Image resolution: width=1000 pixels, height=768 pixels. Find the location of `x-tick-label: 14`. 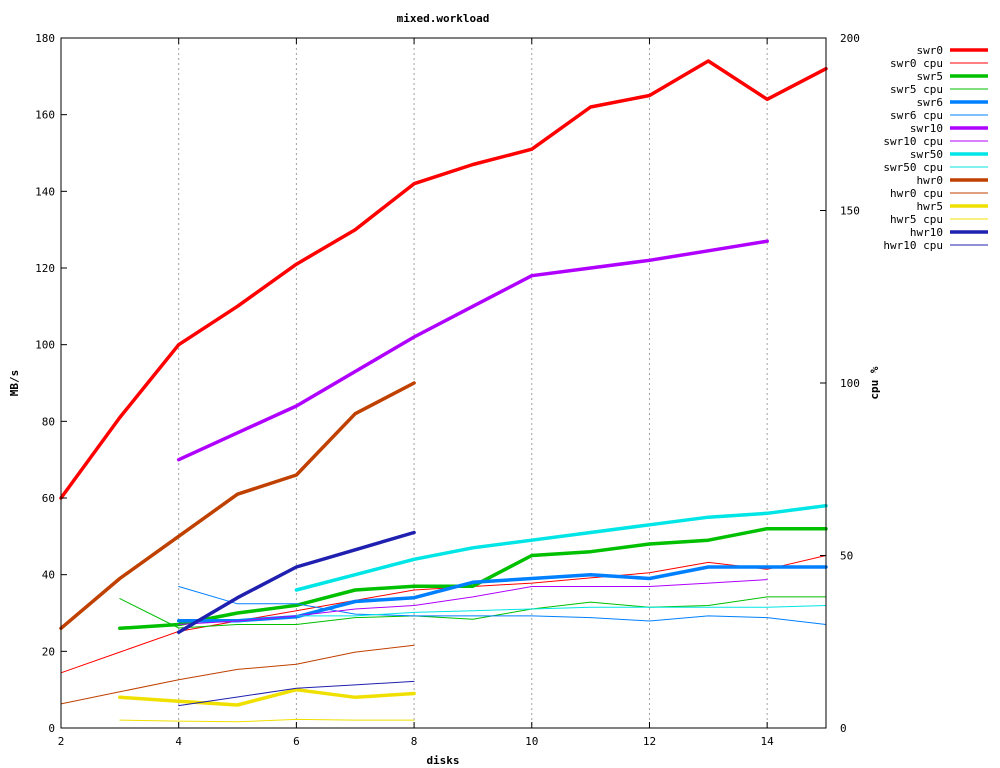

x-tick-label: 14 is located at coordinates (768, 741).